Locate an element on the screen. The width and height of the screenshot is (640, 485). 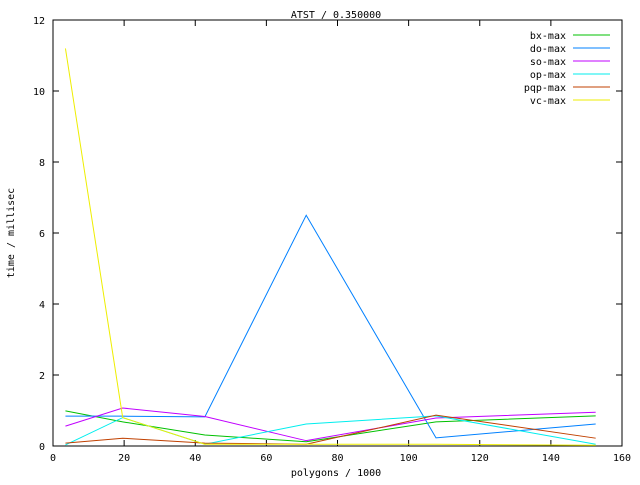
series-line-so-max is located at coordinates (330, 424).